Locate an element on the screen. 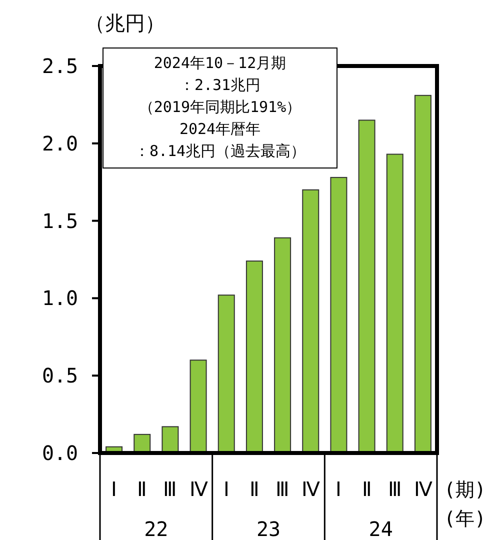 The width and height of the screenshot is (495, 540). annotation: ：8.14兆円（過去最高） is located at coordinates (220, 151).